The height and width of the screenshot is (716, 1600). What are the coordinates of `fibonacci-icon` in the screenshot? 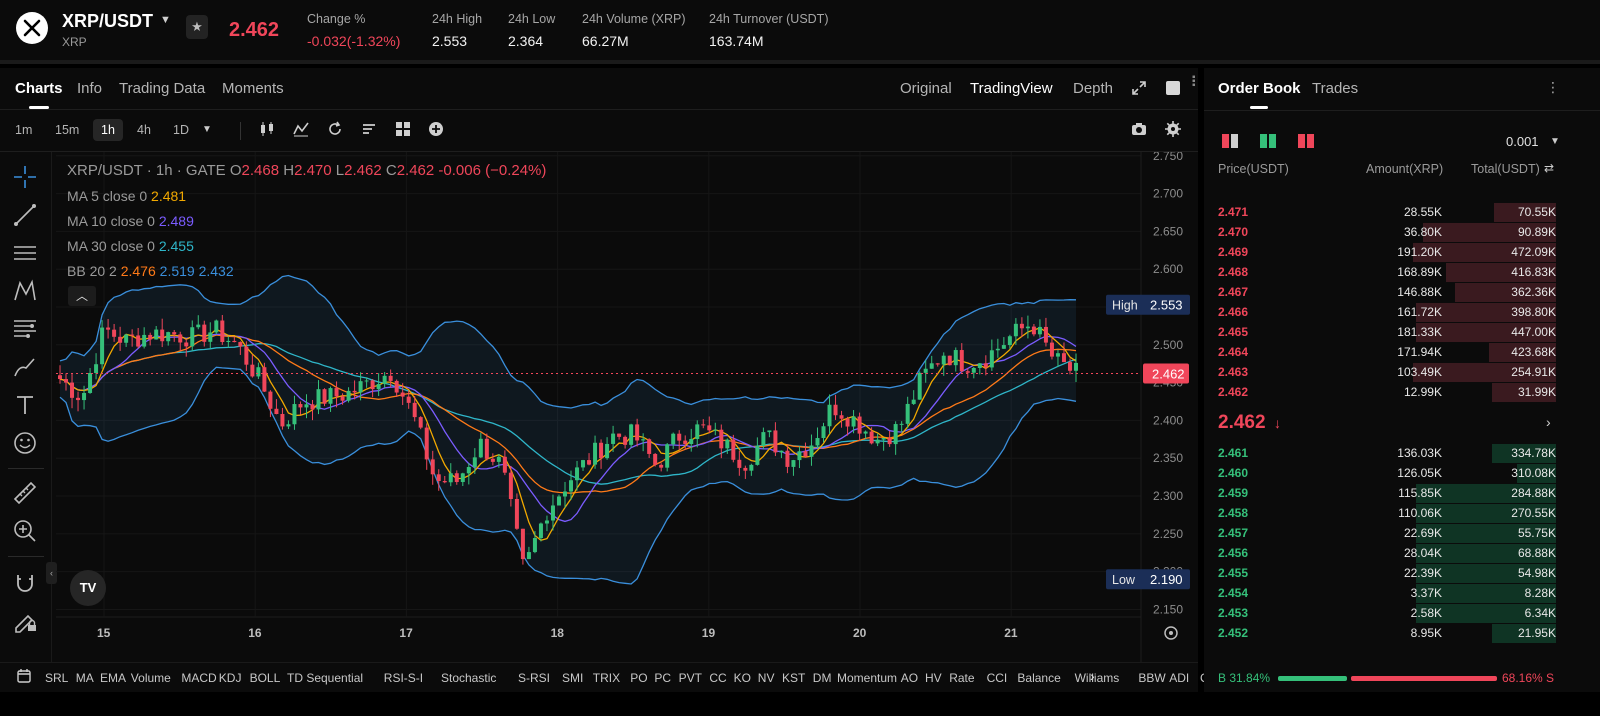 It's located at (26, 329).